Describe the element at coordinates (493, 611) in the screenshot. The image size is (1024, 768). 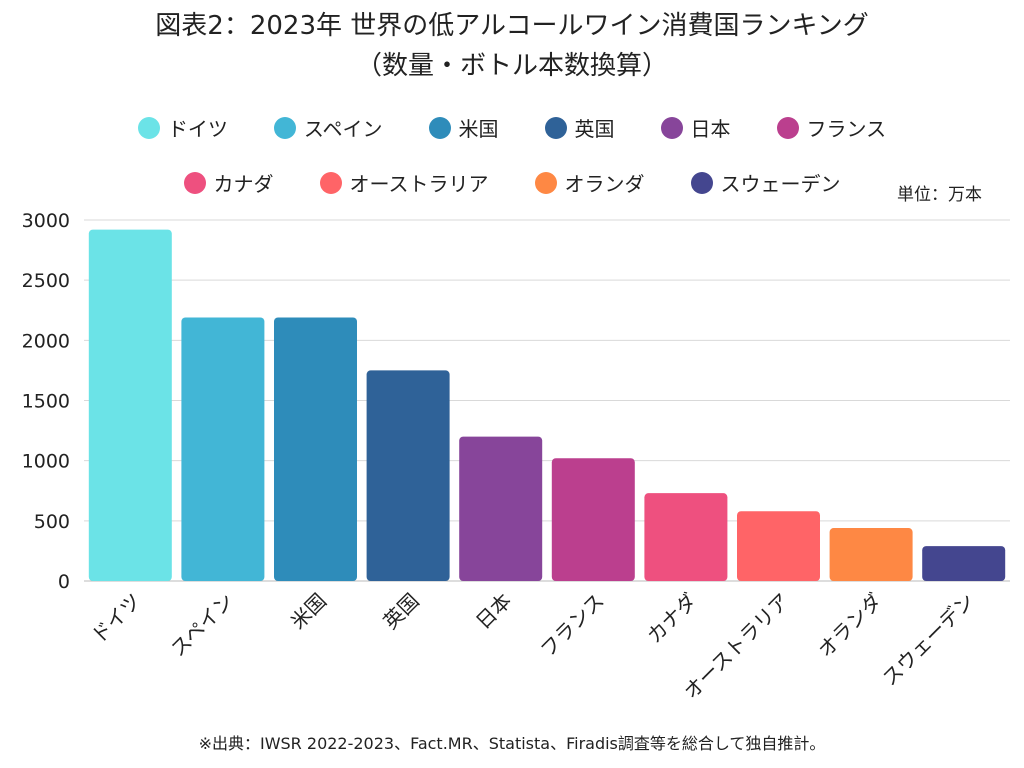
I see `x-tick-label: 日本` at that location.